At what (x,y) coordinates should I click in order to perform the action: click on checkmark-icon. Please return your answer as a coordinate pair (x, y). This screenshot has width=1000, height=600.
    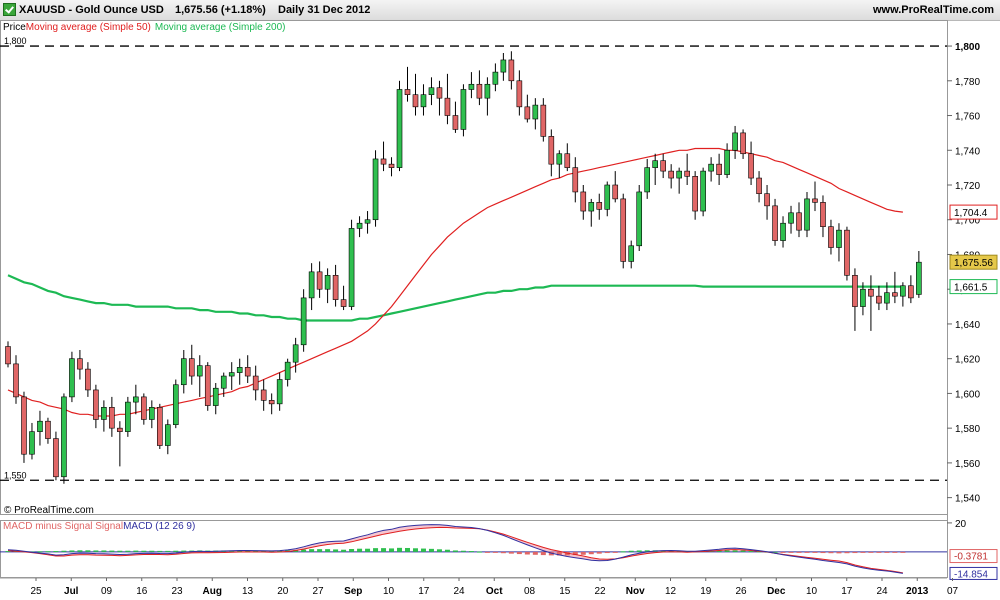
    Looking at the image, I should click on (9, 9).